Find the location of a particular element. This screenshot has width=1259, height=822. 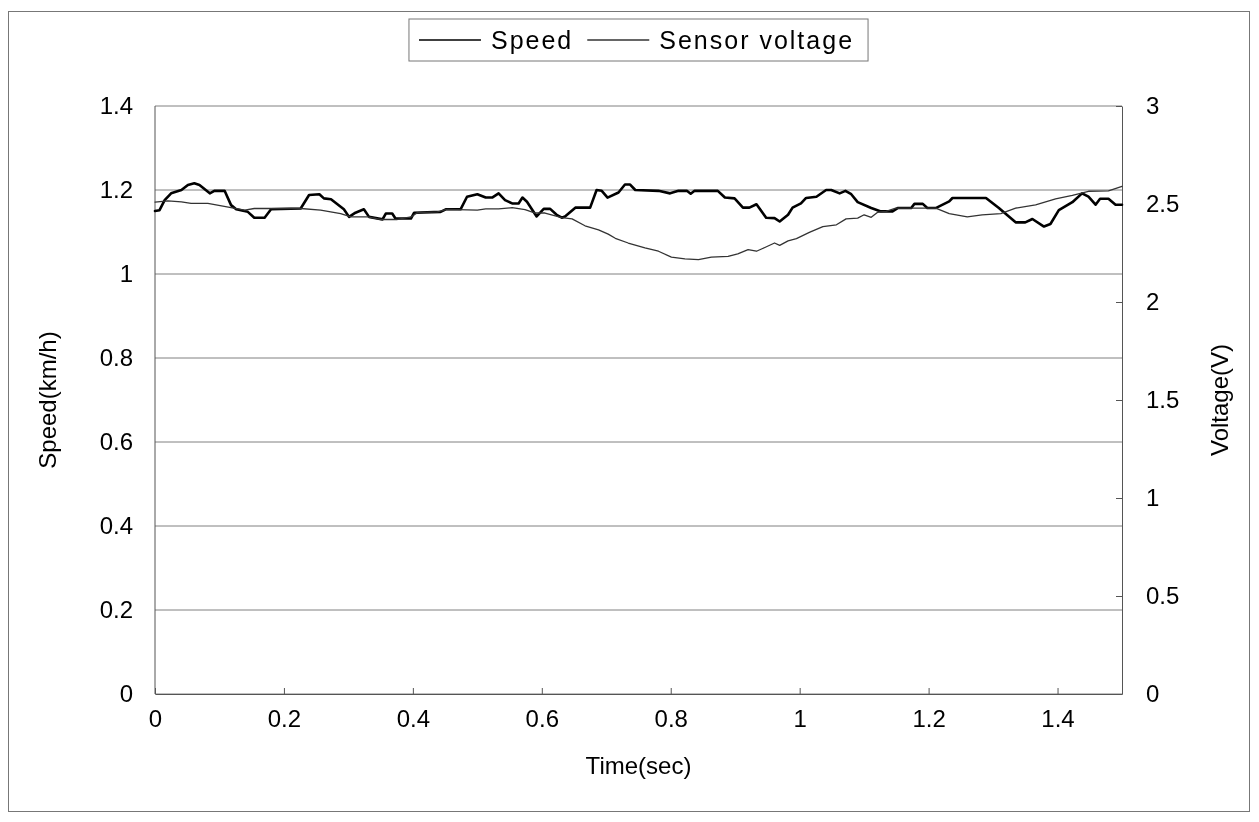

legend-label: Sensor voltage is located at coordinates (757, 40).